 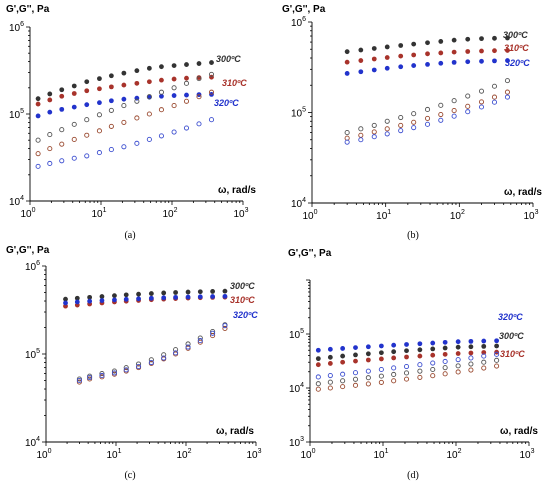 What do you see at coordinates (242, 286) in the screenshot?
I see `temperature-label: 300ºC` at bounding box center [242, 286].